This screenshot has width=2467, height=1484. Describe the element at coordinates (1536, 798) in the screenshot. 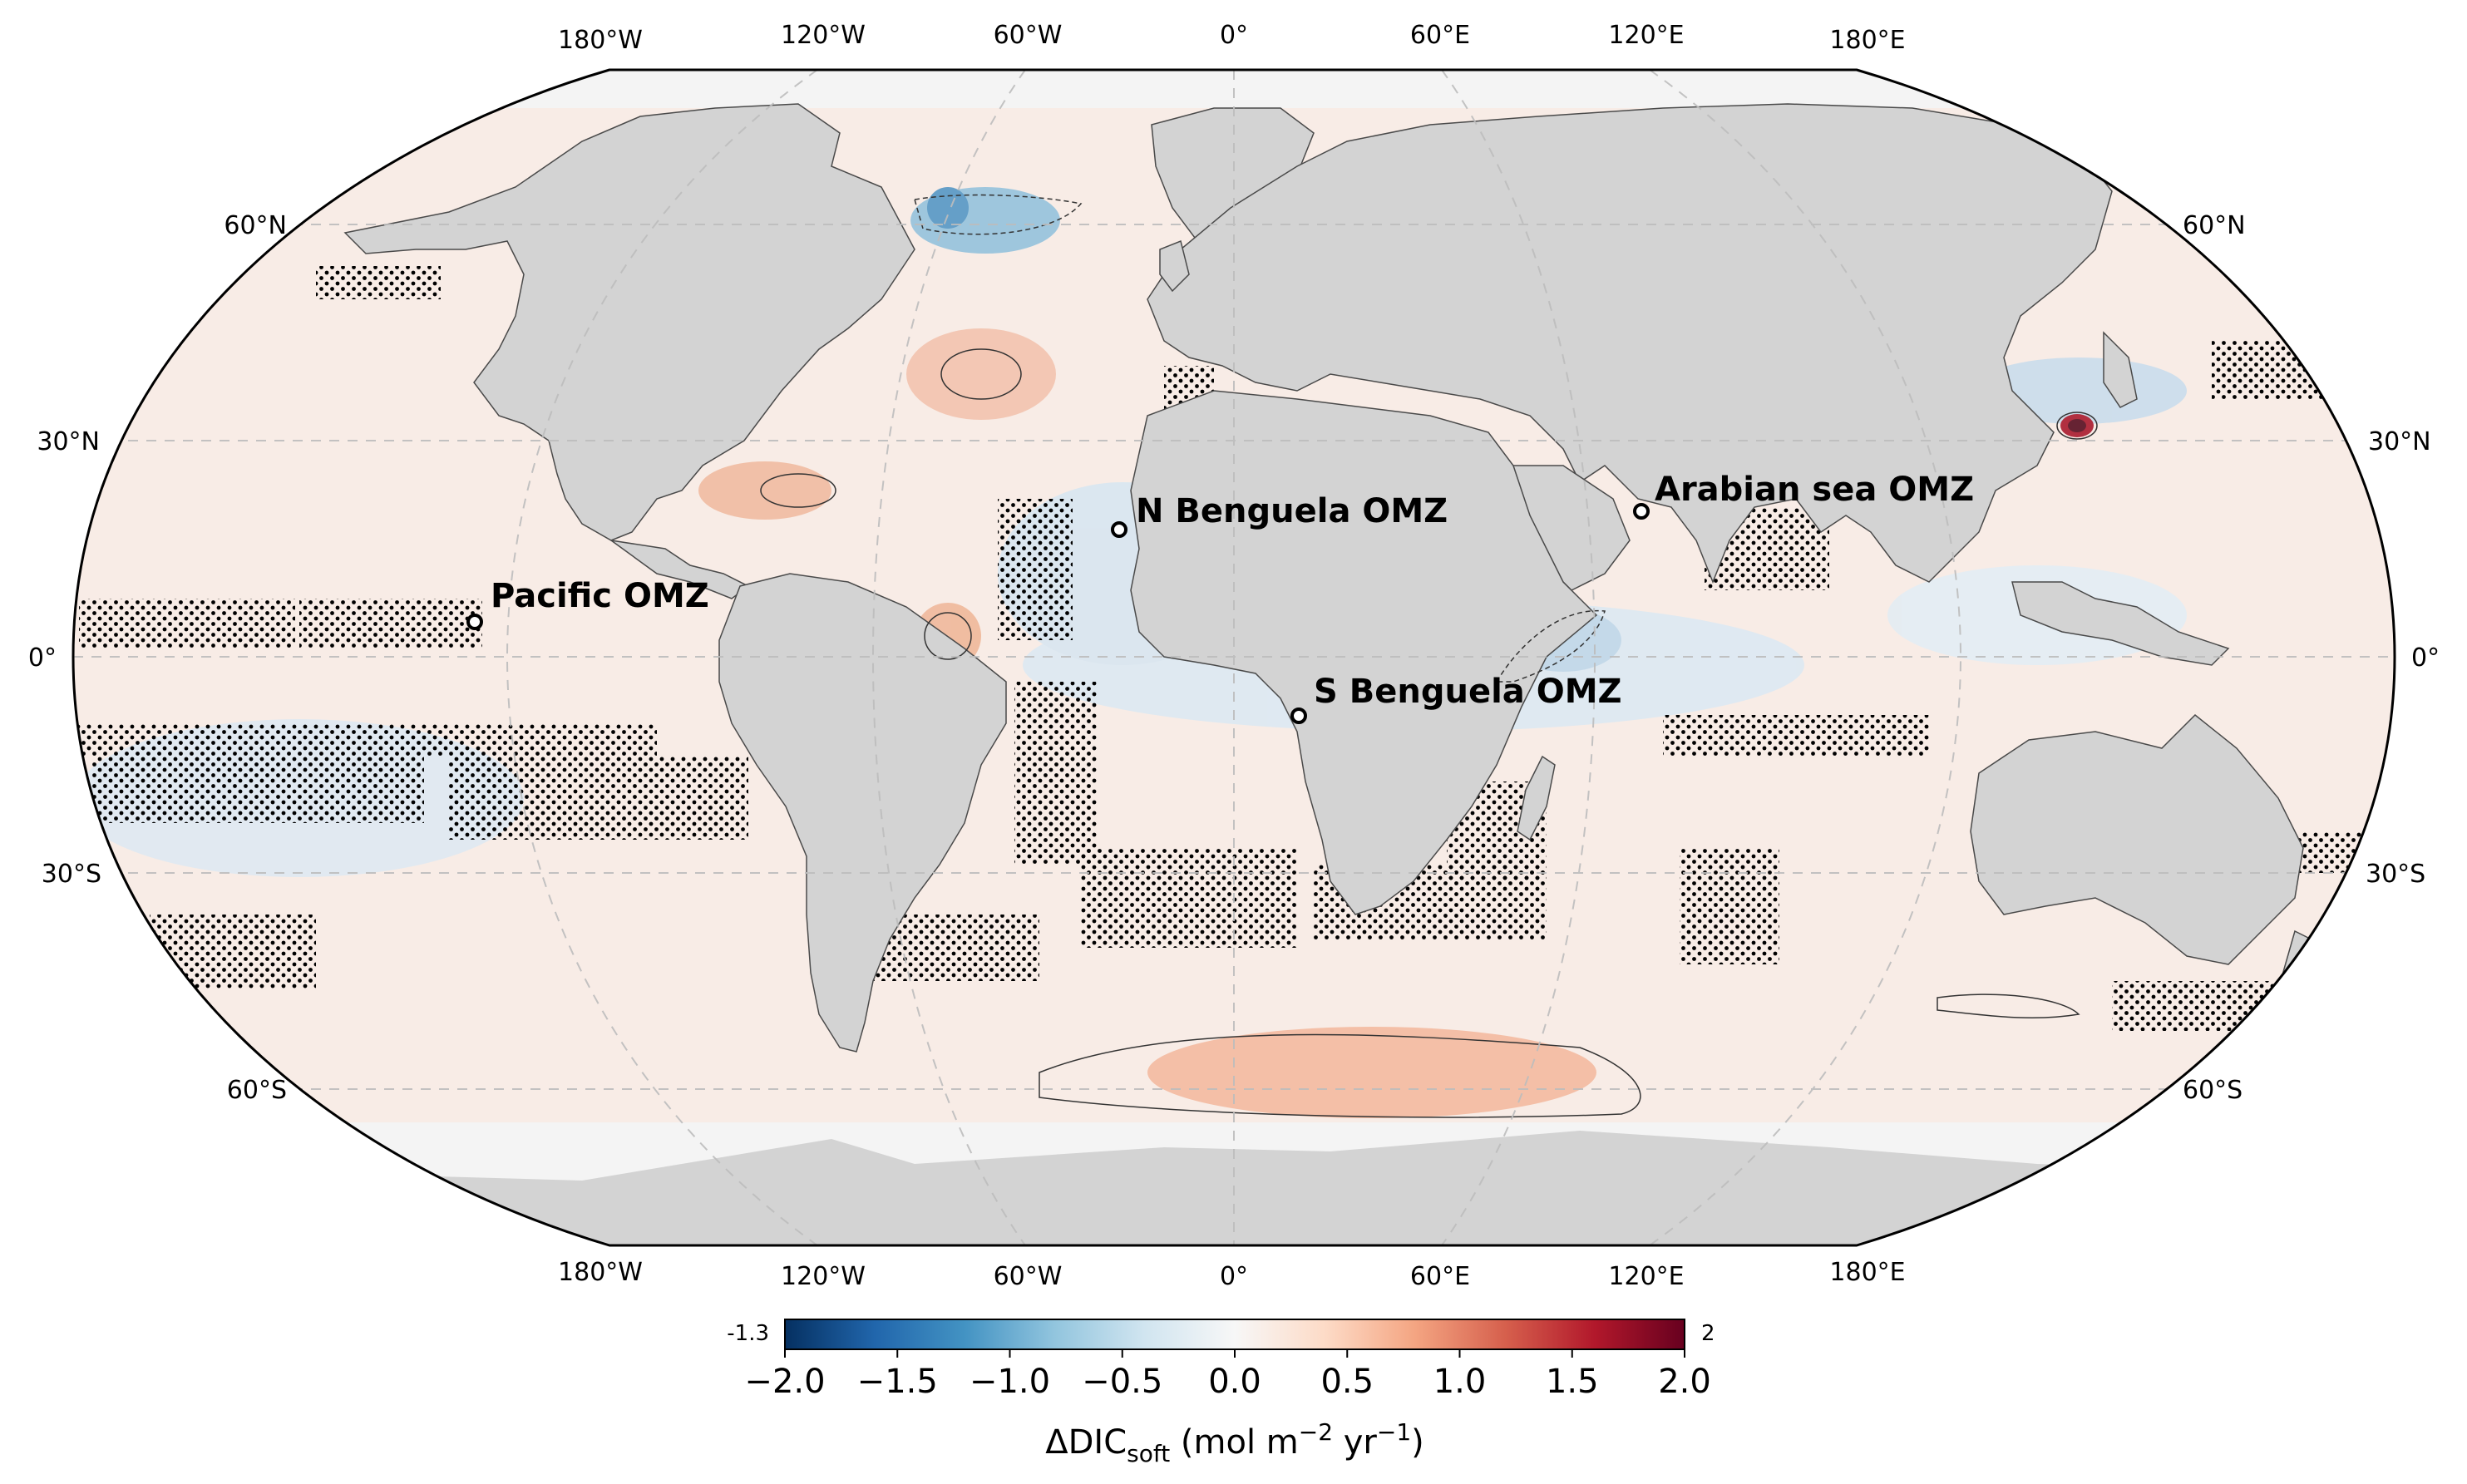

I see `madagascar` at that location.